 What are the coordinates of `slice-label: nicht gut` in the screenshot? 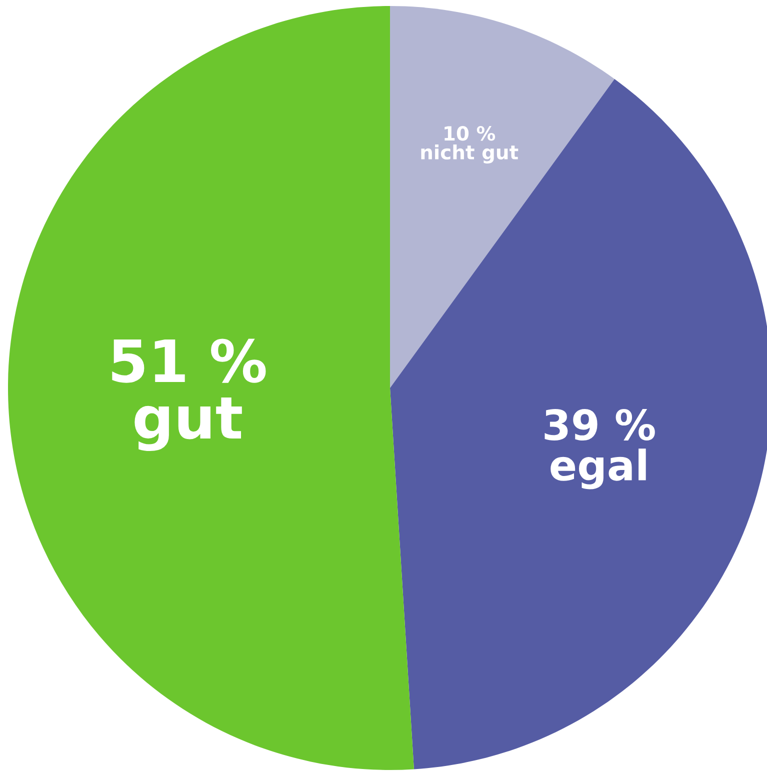 It's located at (469, 154).